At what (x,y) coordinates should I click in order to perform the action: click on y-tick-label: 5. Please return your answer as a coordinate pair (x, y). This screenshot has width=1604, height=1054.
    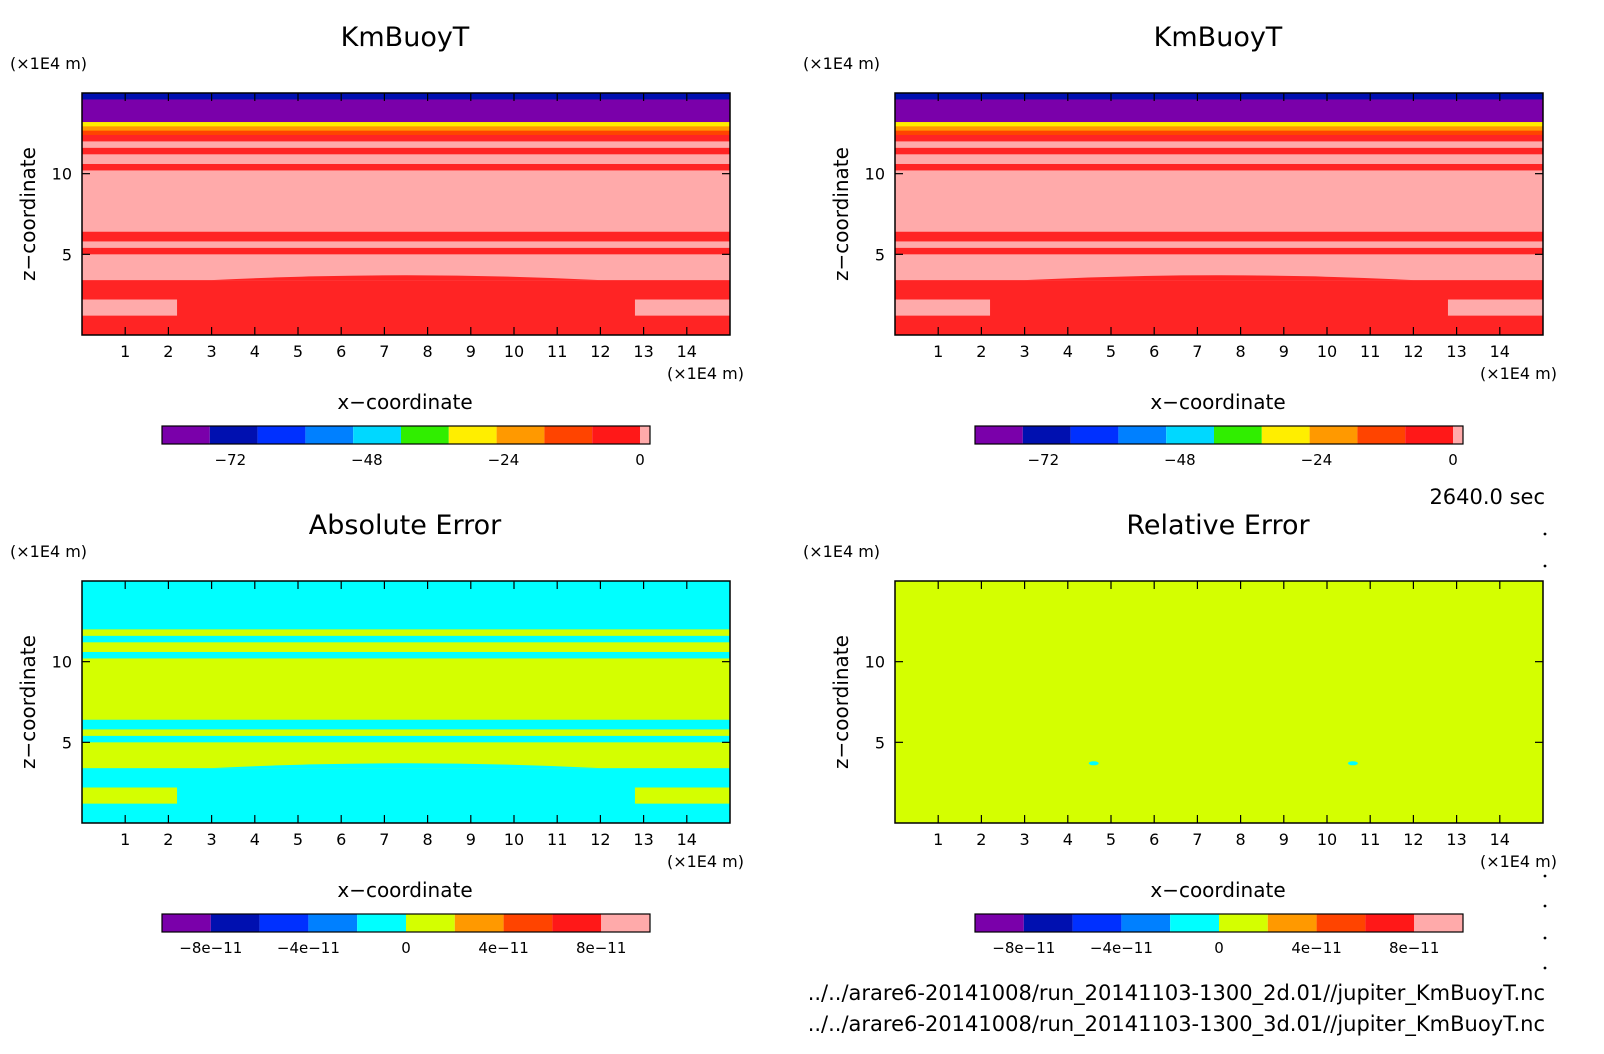
    Looking at the image, I should click on (67, 742).